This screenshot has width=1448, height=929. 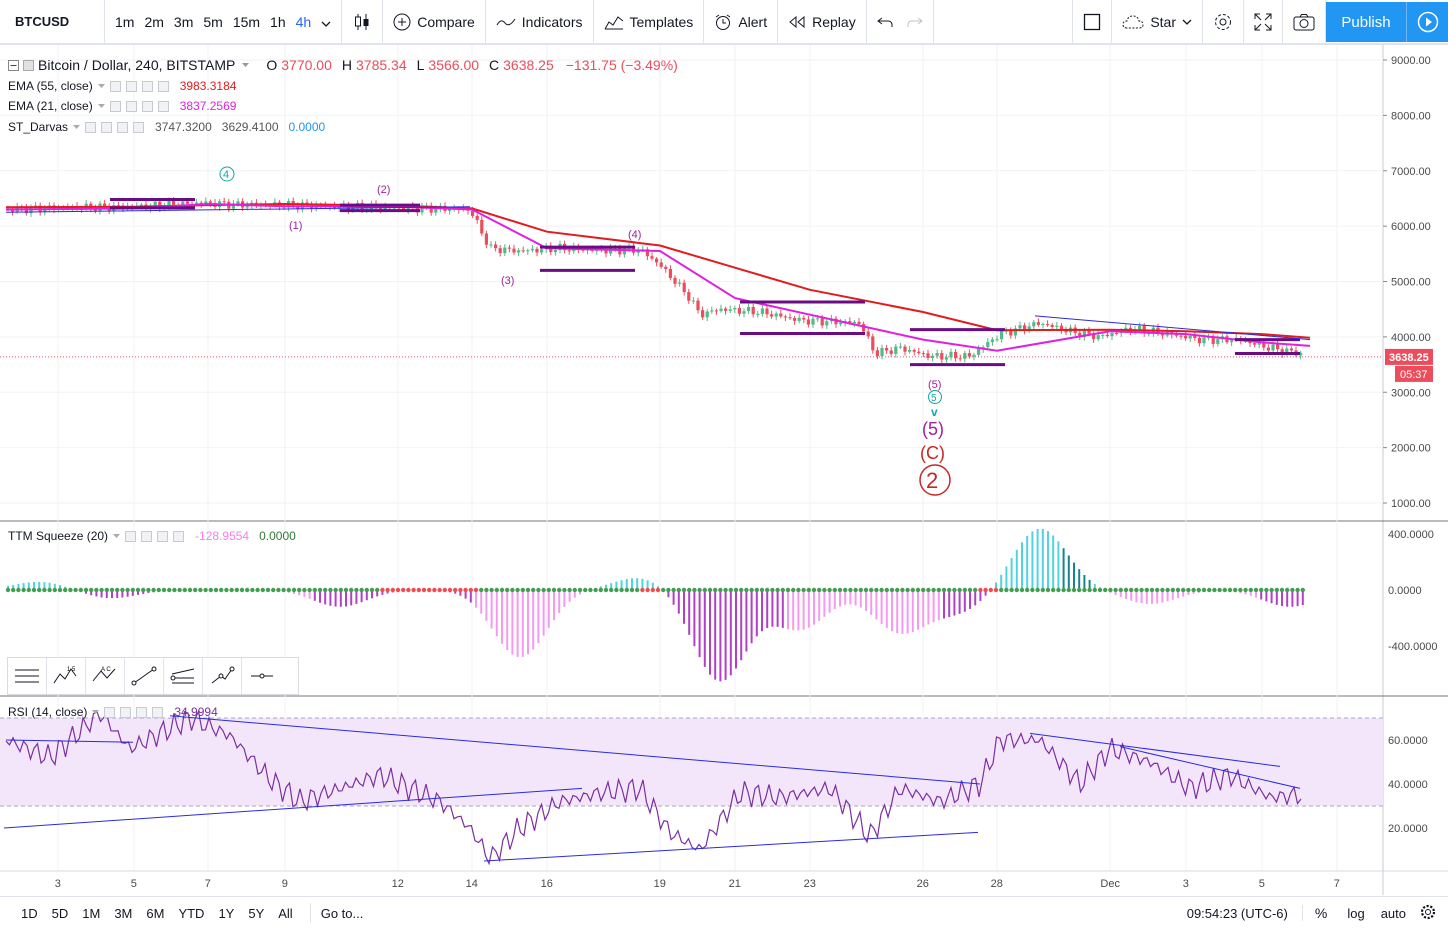 What do you see at coordinates (363, 22) in the screenshot?
I see `chart-type-button` at bounding box center [363, 22].